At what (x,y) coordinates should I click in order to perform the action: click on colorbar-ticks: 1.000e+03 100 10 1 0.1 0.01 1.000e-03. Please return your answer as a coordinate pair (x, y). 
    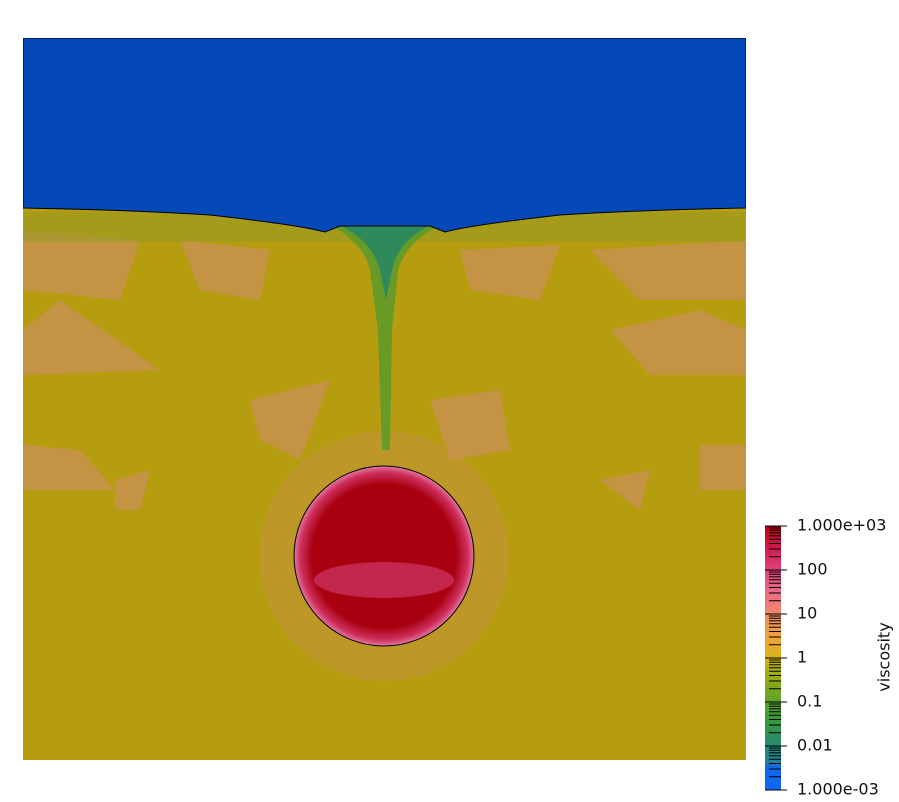
    Looking at the image, I should click on (825, 657).